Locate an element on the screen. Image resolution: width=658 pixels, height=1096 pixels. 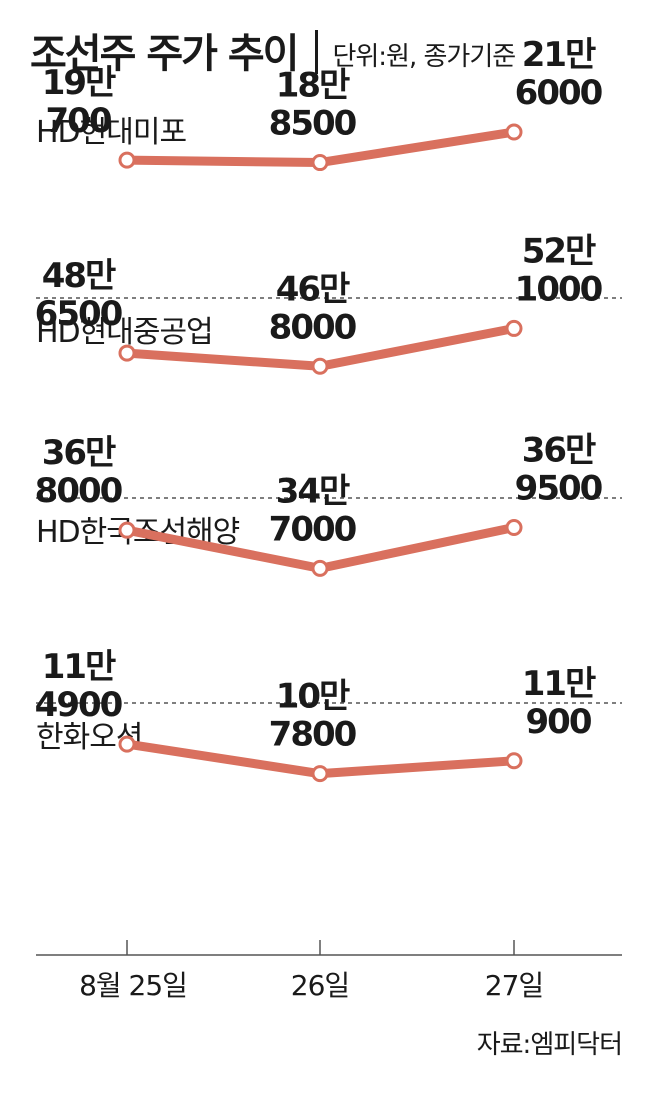
data-label-2-1-line1: 48만 is located at coordinates (79, 276).